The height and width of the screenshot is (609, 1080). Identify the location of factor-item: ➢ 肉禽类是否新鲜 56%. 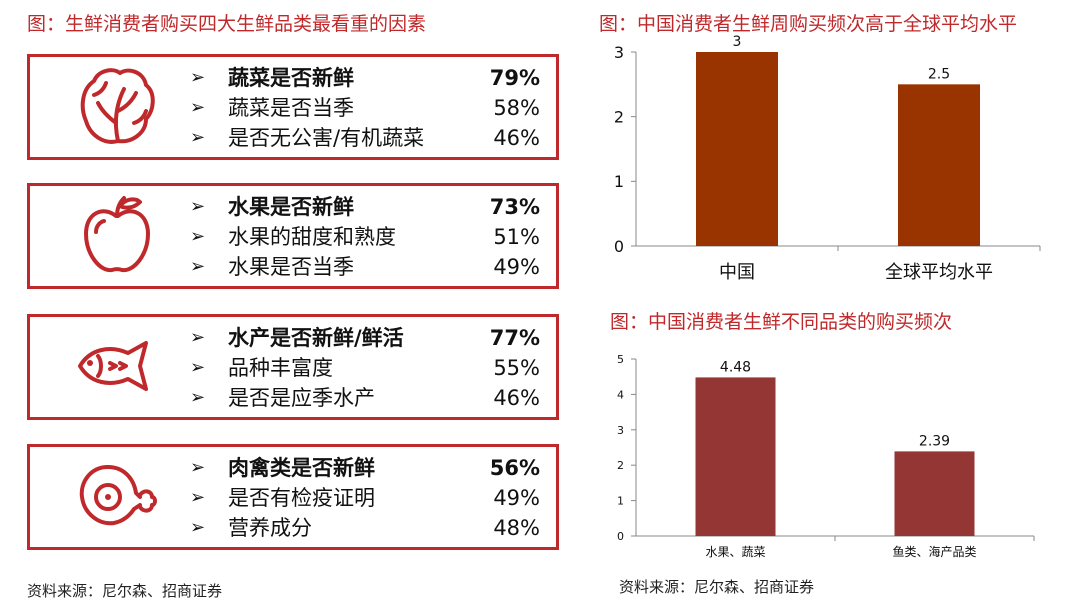
(365, 468).